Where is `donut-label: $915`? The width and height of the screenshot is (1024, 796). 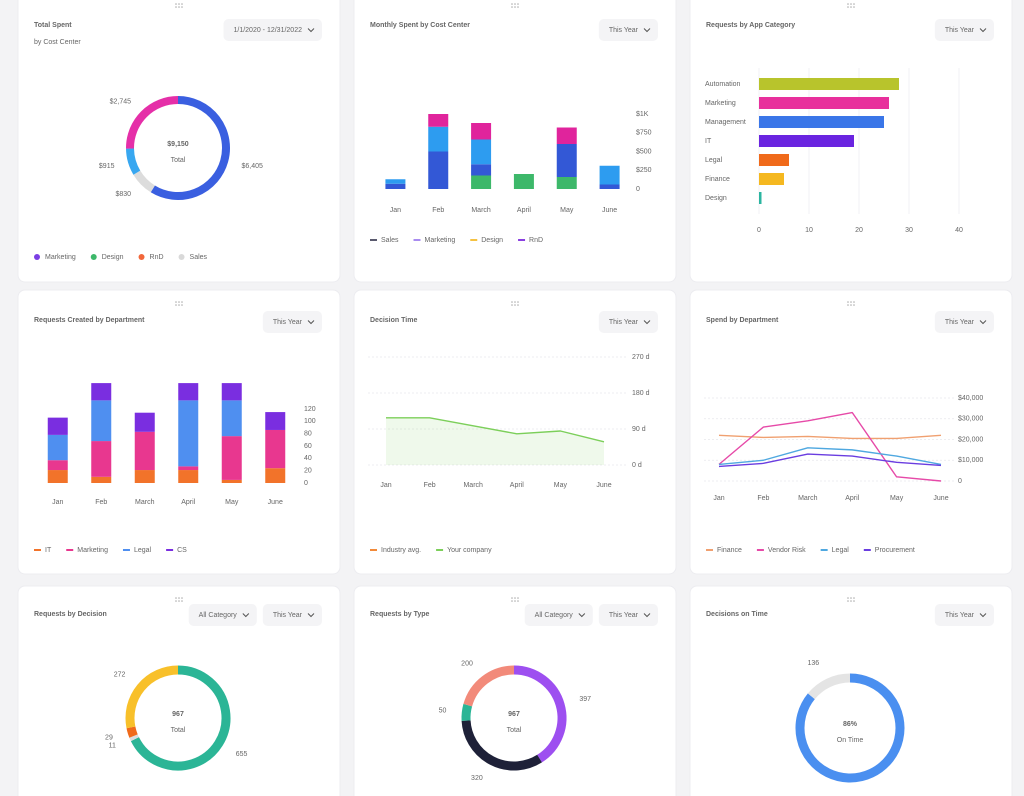 donut-label: $915 is located at coordinates (107, 166).